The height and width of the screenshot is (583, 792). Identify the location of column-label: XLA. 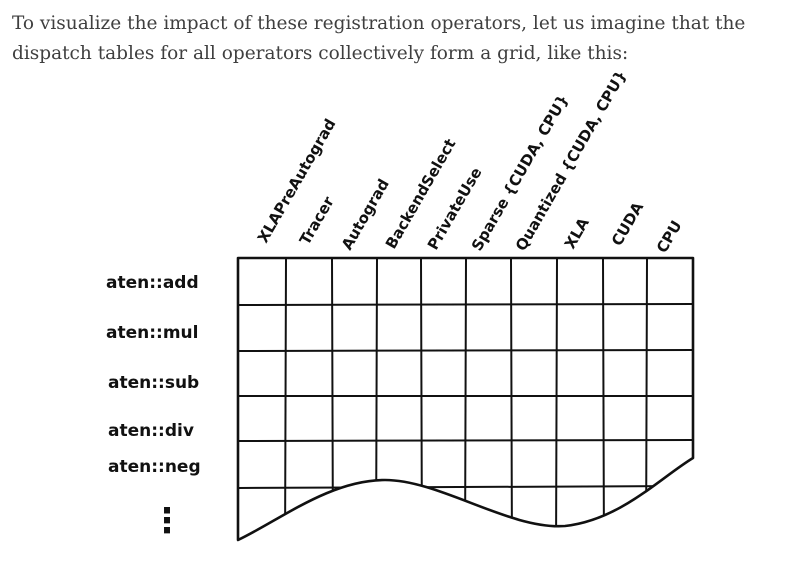
(577, 233).